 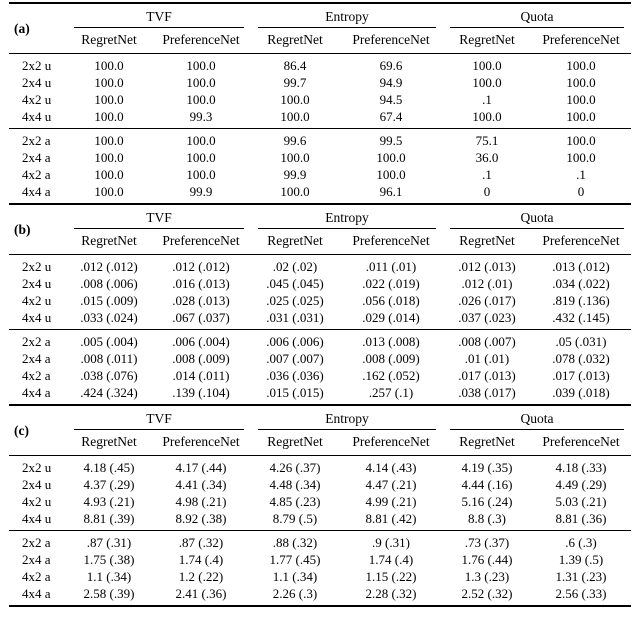 What do you see at coordinates (109, 283) in the screenshot?
I see `value-cell: .008 (.006)` at bounding box center [109, 283].